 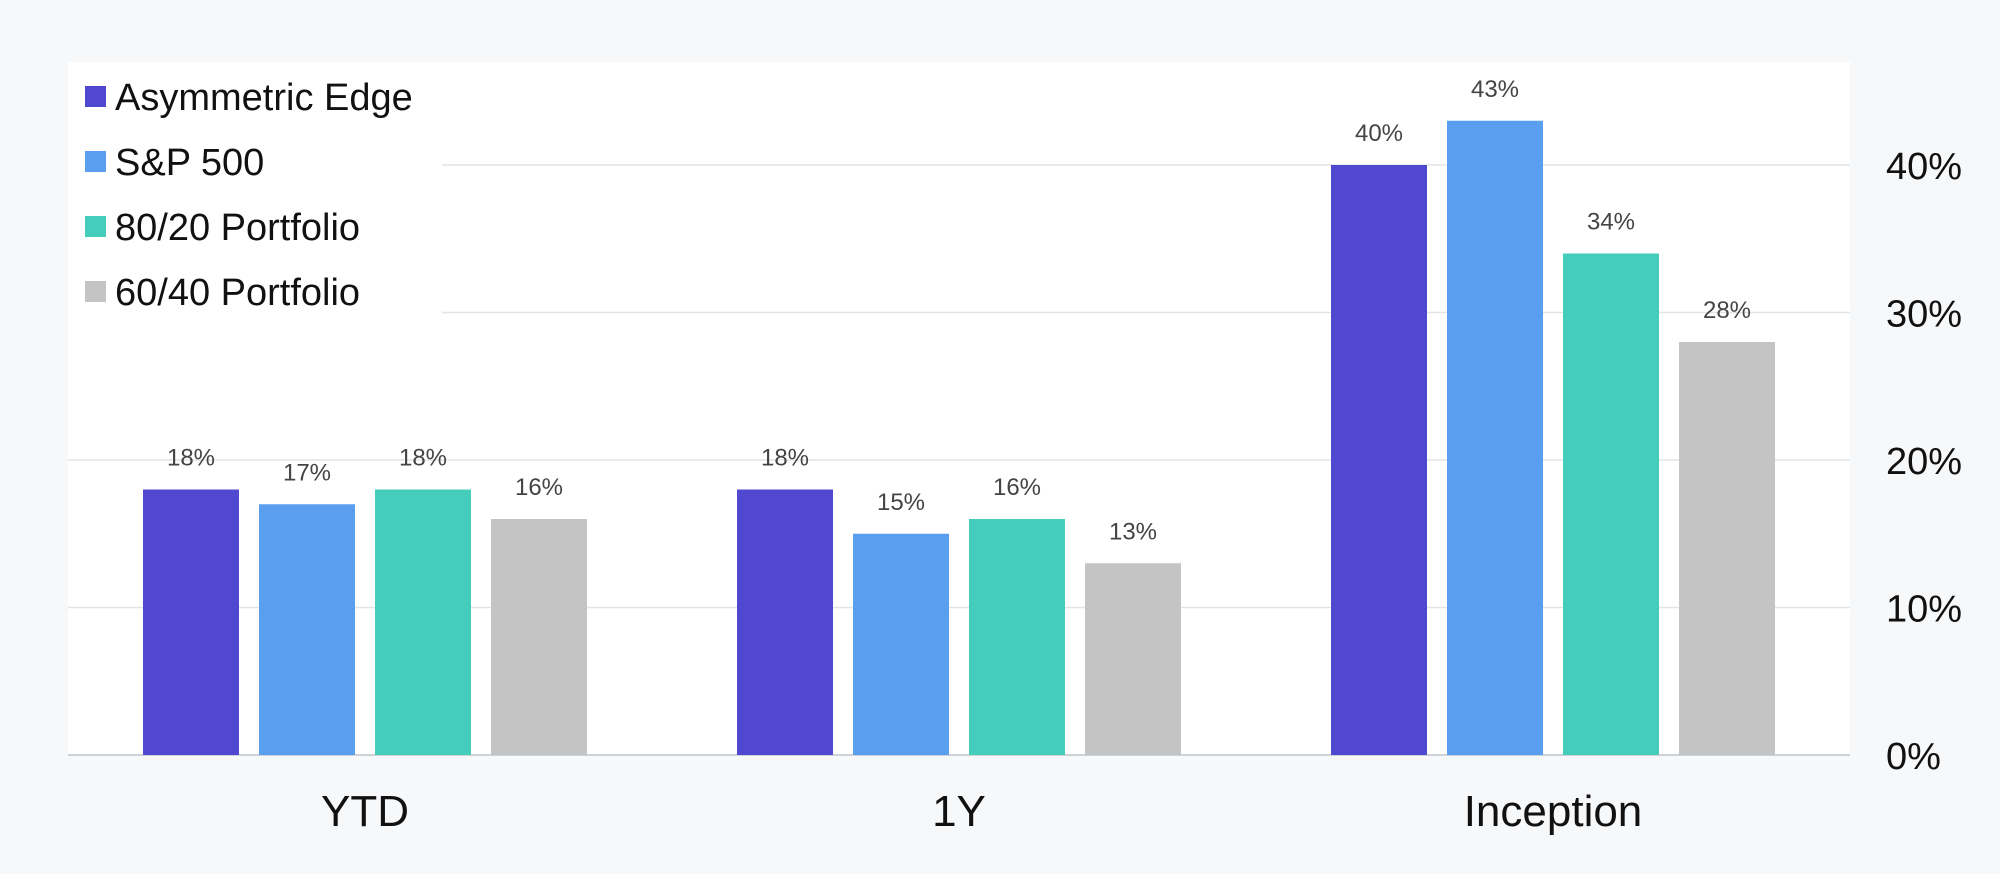 What do you see at coordinates (237, 293) in the screenshot?
I see `legend-label: 60/40 Portfolio` at bounding box center [237, 293].